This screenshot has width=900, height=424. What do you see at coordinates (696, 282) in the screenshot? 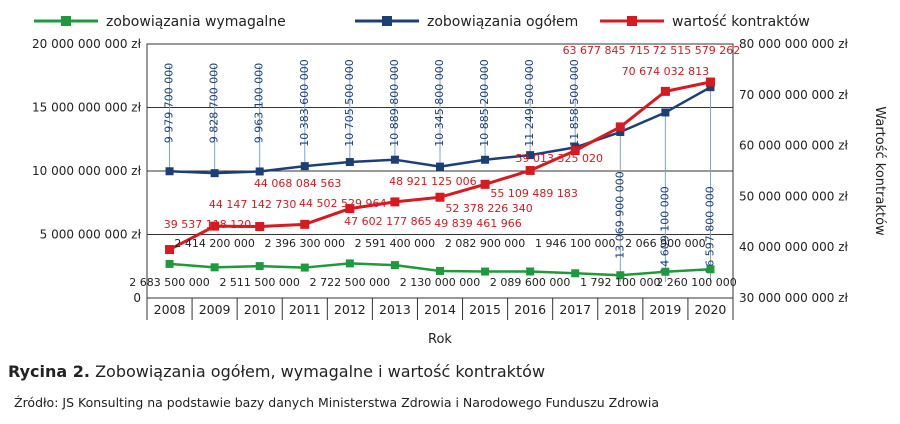
I see `series-wymagalne-data-label: 2 260 100 000` at bounding box center [696, 282].